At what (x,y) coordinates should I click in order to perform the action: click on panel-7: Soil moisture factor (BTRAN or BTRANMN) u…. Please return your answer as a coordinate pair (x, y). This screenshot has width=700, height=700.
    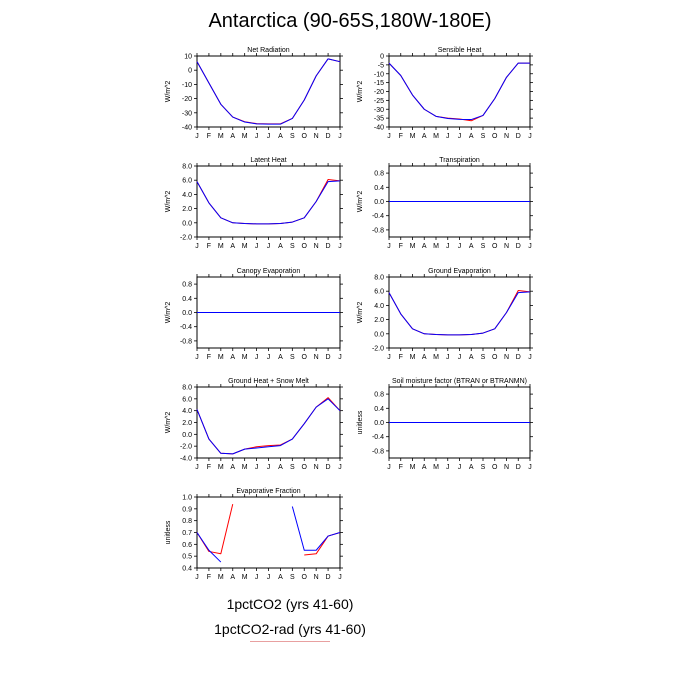
    Looking at the image, I should click on (445, 424).